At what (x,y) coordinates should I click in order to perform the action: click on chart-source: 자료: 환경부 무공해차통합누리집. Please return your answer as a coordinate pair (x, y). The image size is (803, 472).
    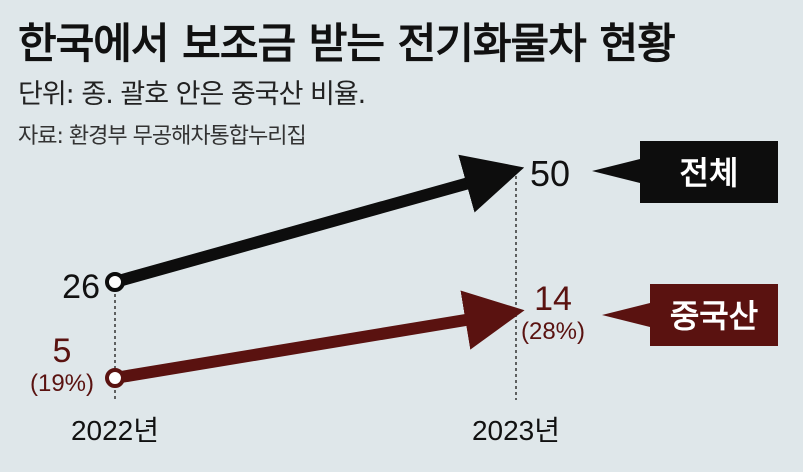
    Looking at the image, I should click on (162, 136).